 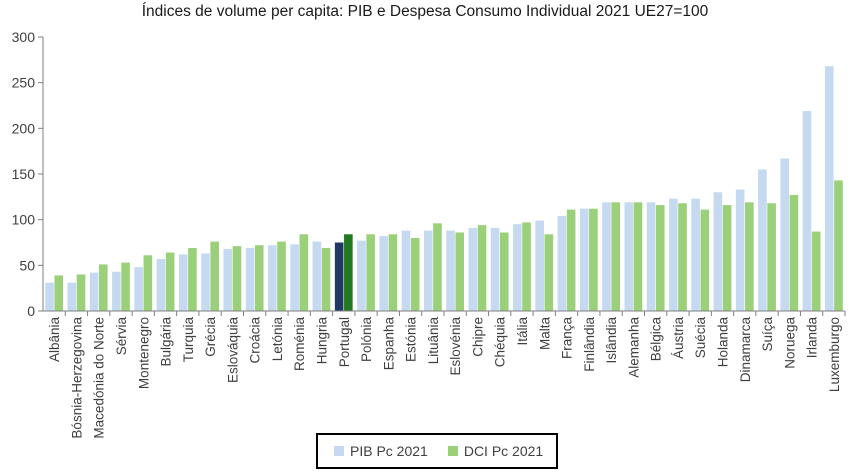 What do you see at coordinates (567, 338) in the screenshot?
I see `x-tick-label: França` at bounding box center [567, 338].